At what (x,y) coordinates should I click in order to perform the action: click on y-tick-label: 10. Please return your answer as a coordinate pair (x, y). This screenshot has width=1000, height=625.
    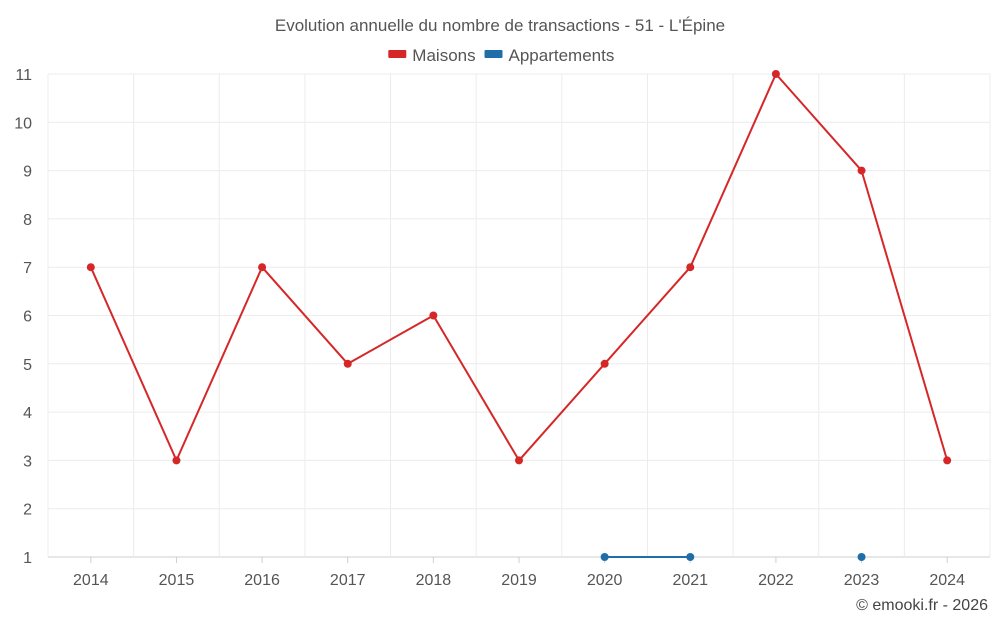
    Looking at the image, I should click on (23, 123).